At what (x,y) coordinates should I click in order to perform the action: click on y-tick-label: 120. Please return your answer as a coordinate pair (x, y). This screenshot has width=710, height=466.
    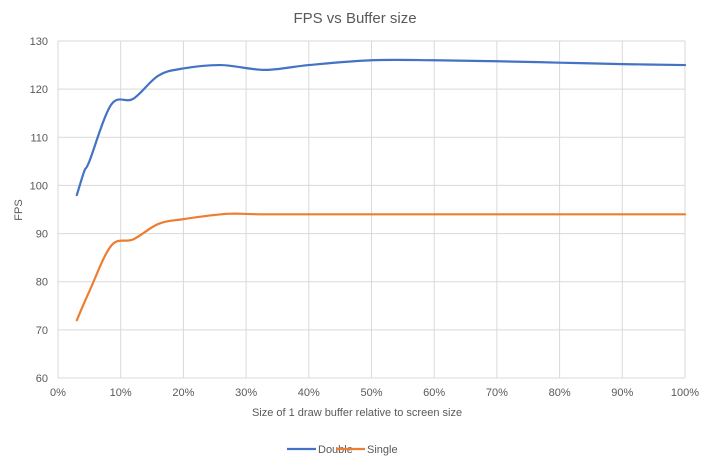
    Looking at the image, I should click on (39, 90).